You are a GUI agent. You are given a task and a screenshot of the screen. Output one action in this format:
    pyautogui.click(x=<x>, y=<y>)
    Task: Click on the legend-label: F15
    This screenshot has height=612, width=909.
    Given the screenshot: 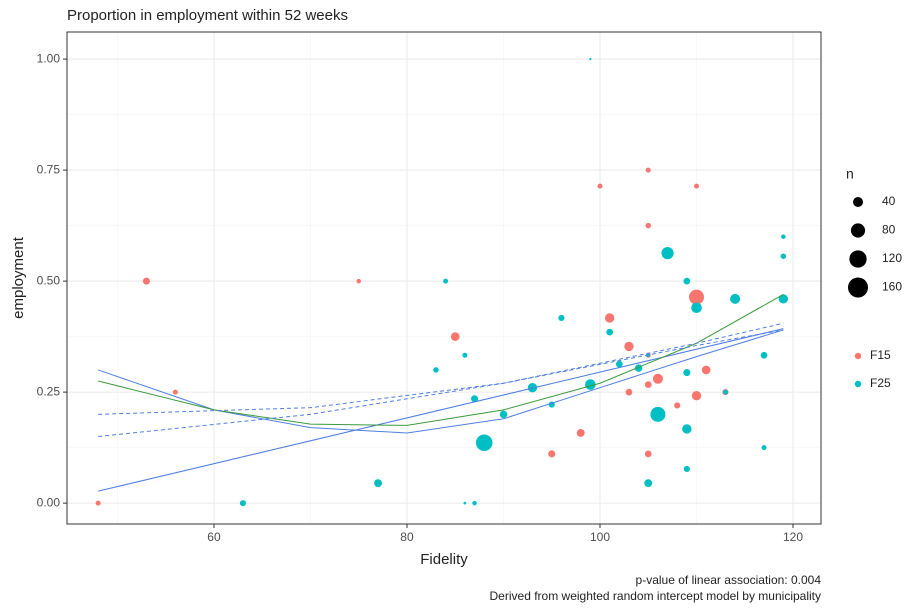 What is the action you would take?
    pyautogui.click(x=880, y=355)
    